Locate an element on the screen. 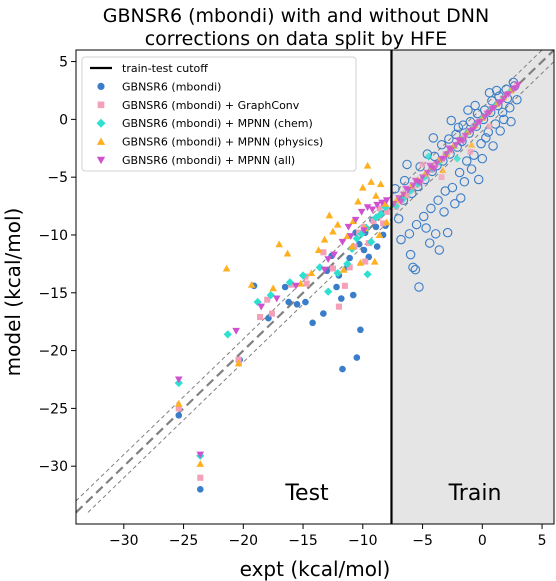  y-axis-label: model (kcal/mol) is located at coordinates (13, 292).